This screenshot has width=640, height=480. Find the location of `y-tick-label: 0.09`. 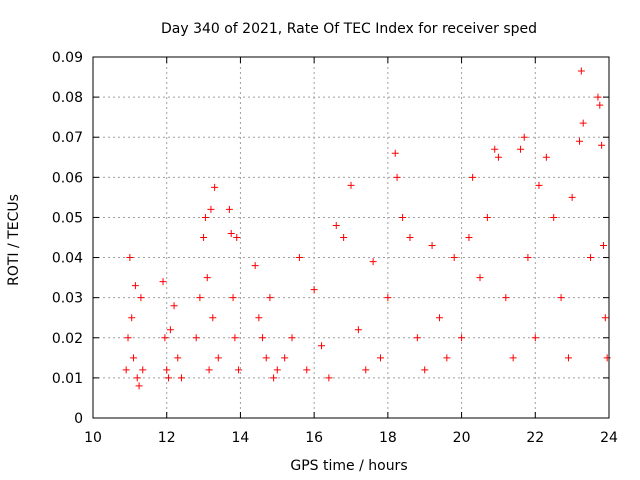

y-tick-label: 0.09 is located at coordinates (67, 58).